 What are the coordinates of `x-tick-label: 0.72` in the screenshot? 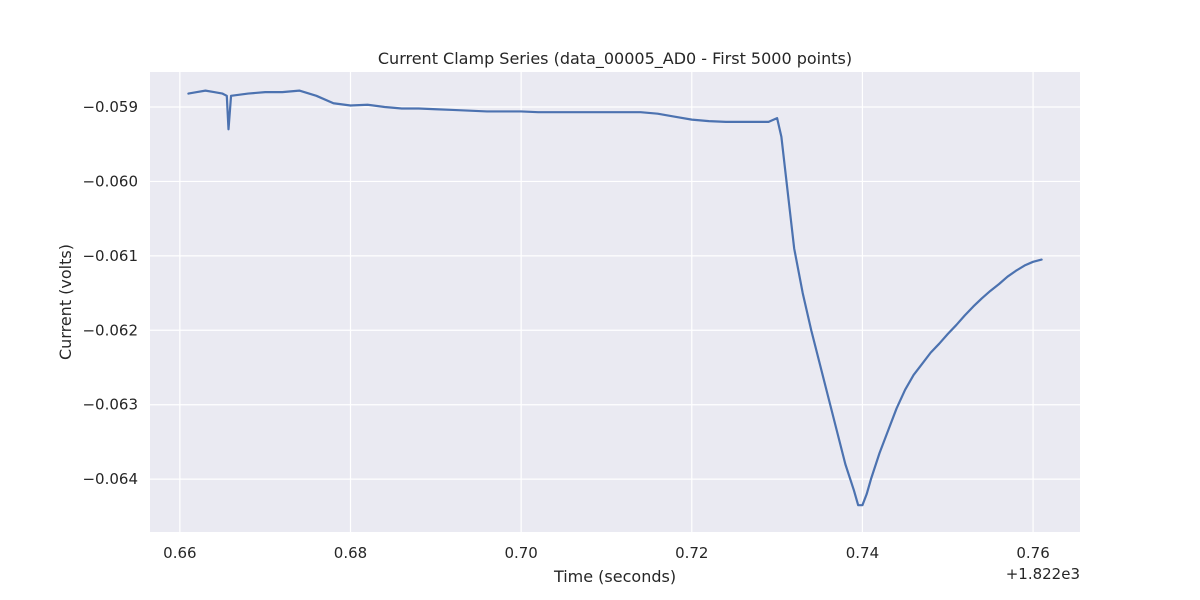 It's located at (691, 553).